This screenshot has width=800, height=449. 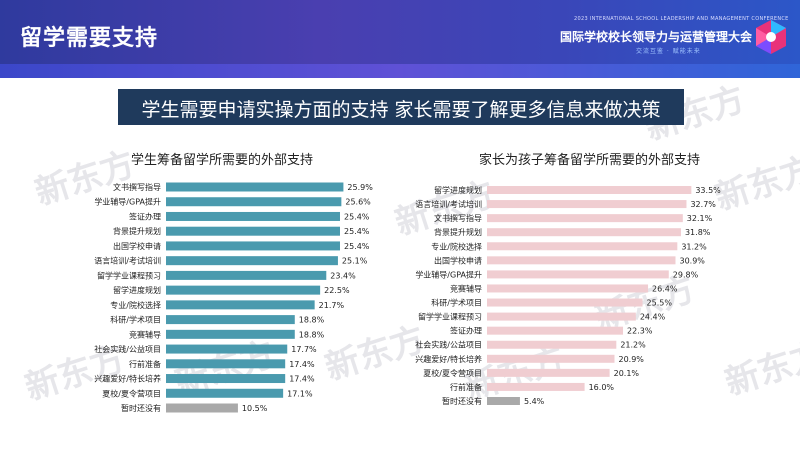 I want to click on category-label: 留学进度规划, so click(x=137, y=290).